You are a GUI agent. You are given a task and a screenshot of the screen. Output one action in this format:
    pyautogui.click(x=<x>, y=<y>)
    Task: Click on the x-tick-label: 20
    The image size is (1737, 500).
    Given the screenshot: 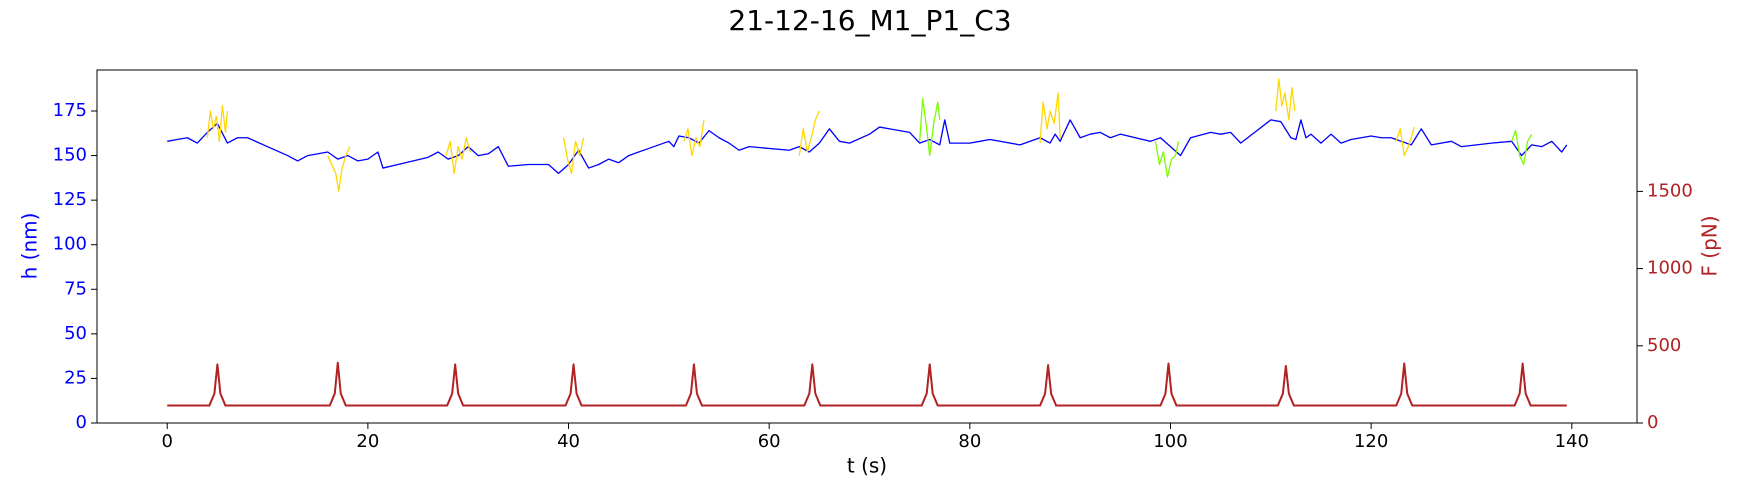 What is the action you would take?
    pyautogui.click(x=367, y=441)
    